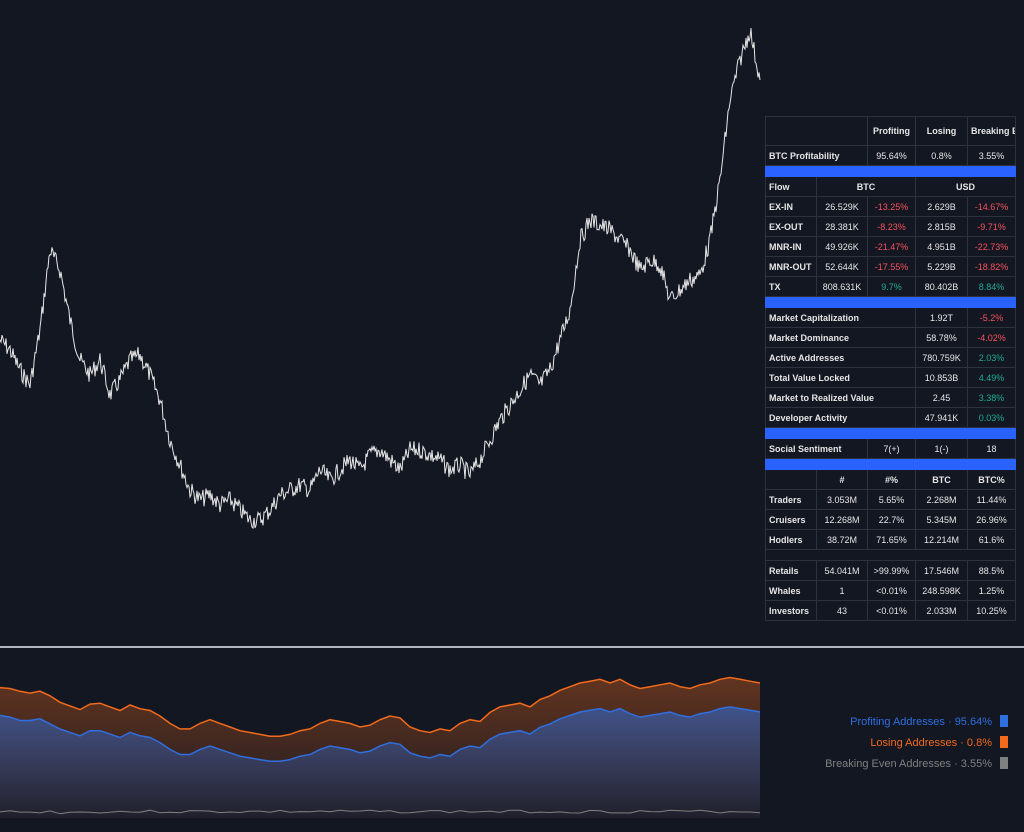 The height and width of the screenshot is (832, 1024). I want to click on header-empty, so click(816, 131).